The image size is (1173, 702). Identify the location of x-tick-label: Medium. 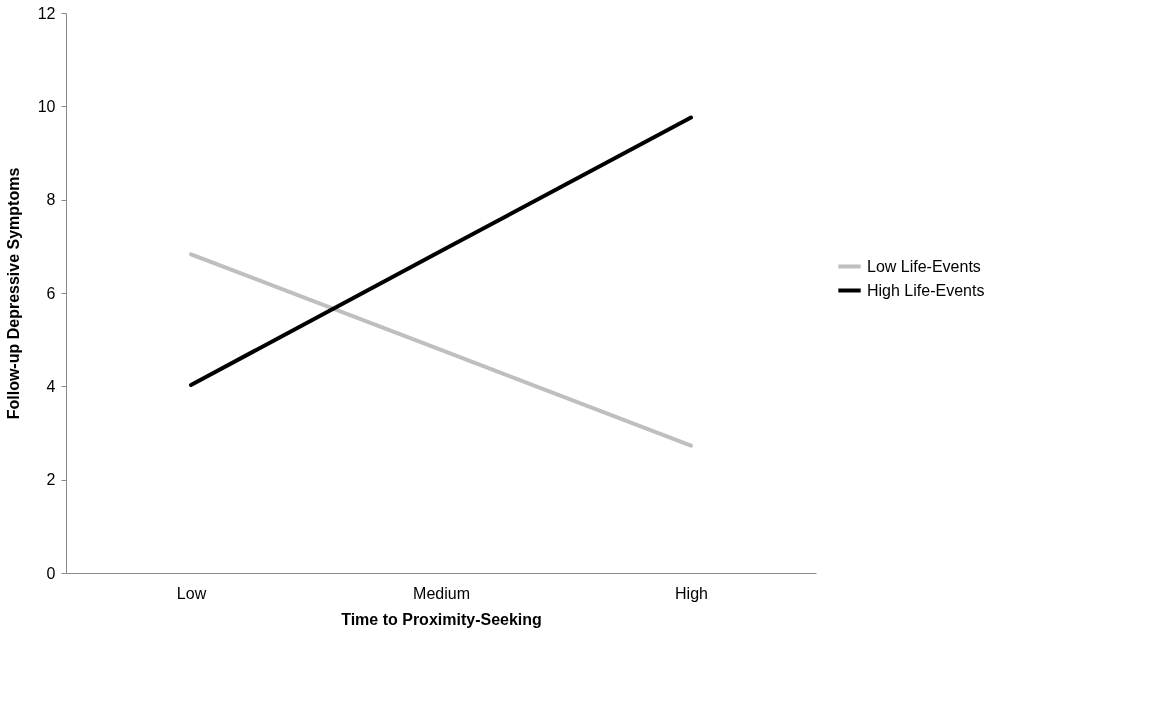
(441, 593).